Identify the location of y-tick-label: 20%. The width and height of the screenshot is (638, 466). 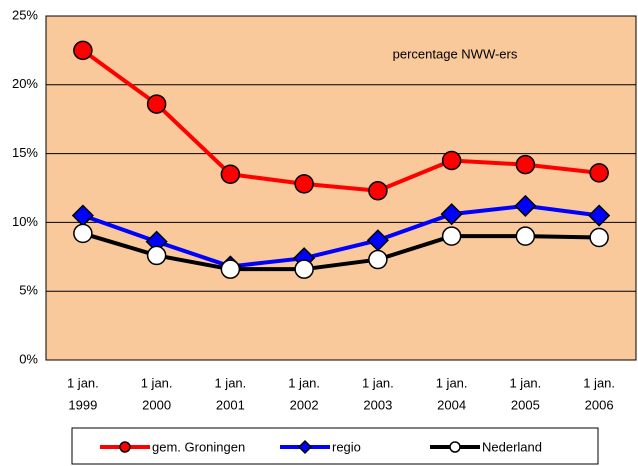
(25, 83).